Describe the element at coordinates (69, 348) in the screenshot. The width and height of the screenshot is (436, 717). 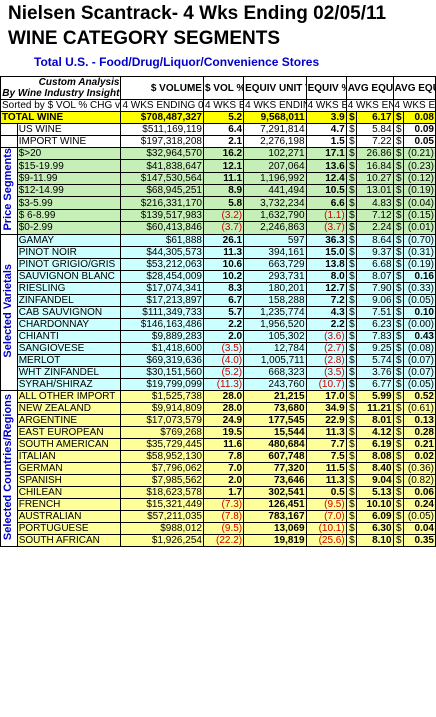
I see `row-label: SANGIOVESE` at that location.